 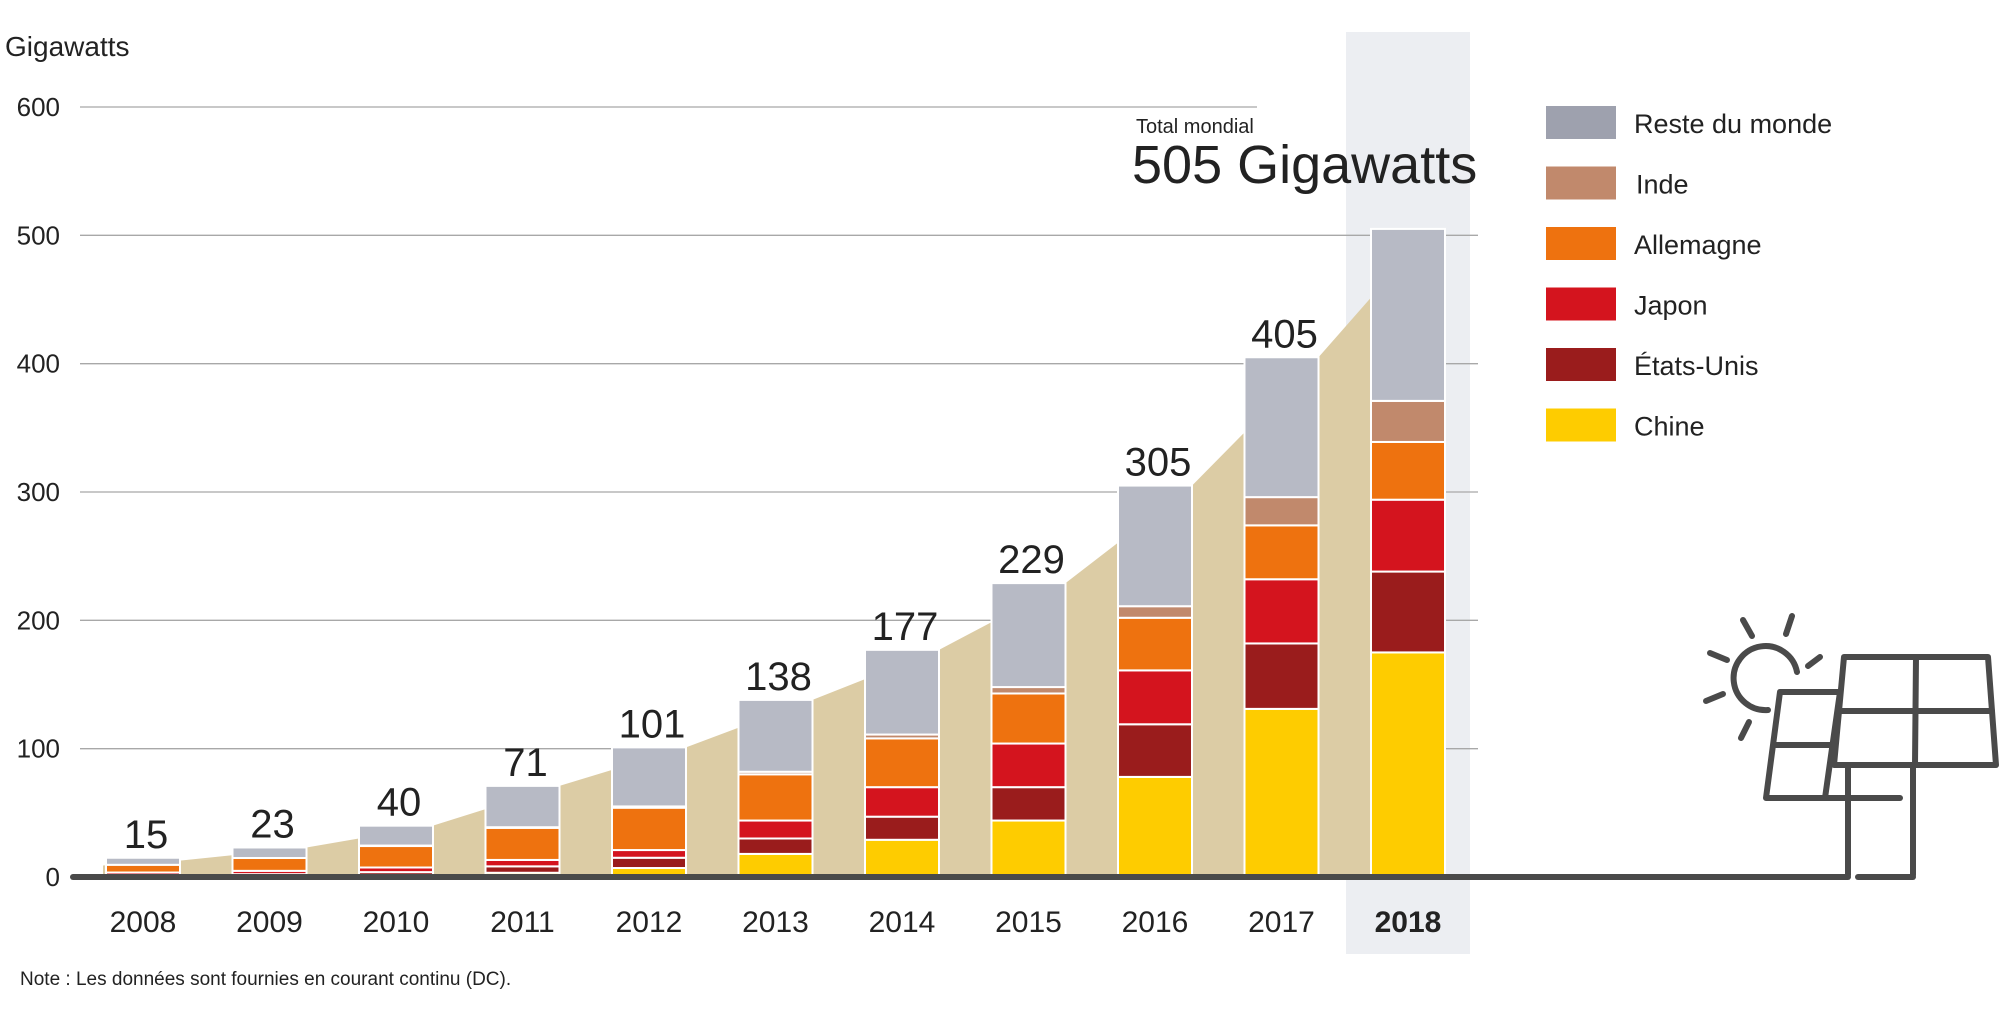 I want to click on bar-2013-reste-du-monde, so click(x=775, y=735).